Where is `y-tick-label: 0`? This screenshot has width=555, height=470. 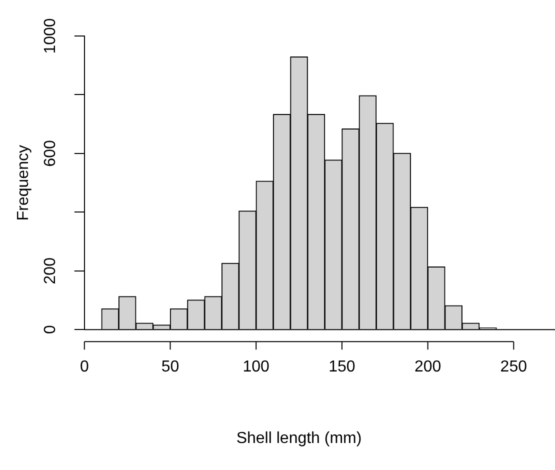
y-tick-label: 0 is located at coordinates (51, 329).